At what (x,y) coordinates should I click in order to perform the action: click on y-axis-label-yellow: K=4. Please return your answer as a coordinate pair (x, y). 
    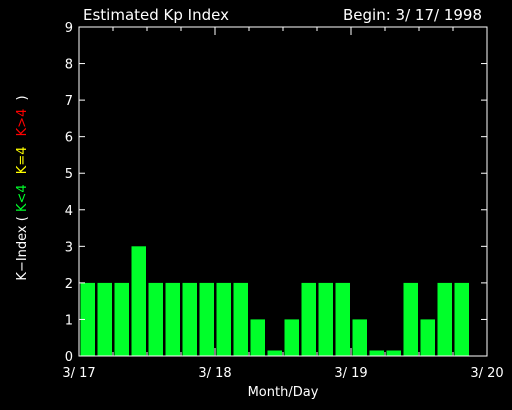
    Looking at the image, I should click on (22, 160).